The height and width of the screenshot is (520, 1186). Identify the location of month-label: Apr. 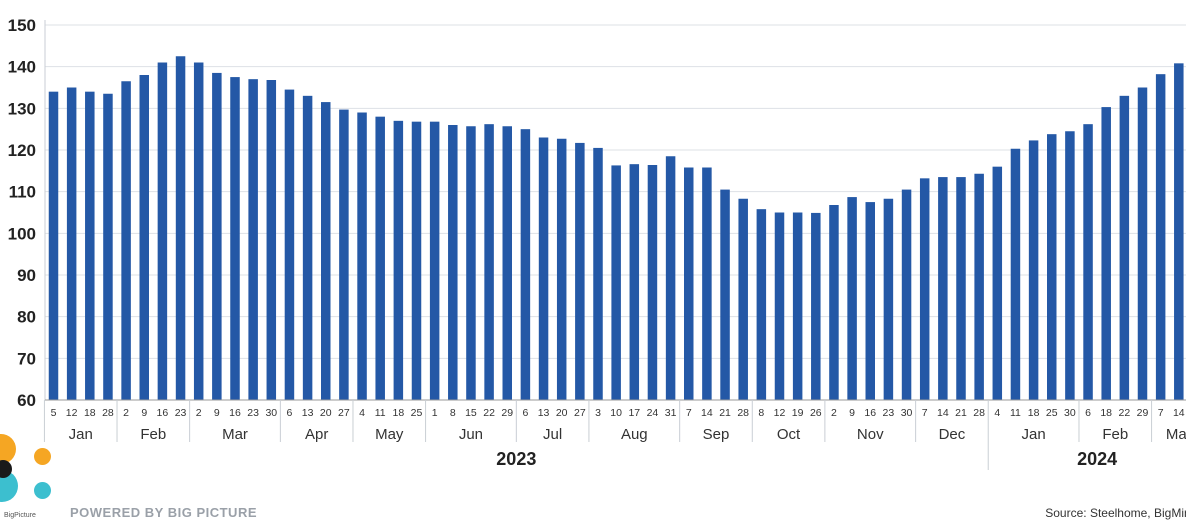
(316, 434).